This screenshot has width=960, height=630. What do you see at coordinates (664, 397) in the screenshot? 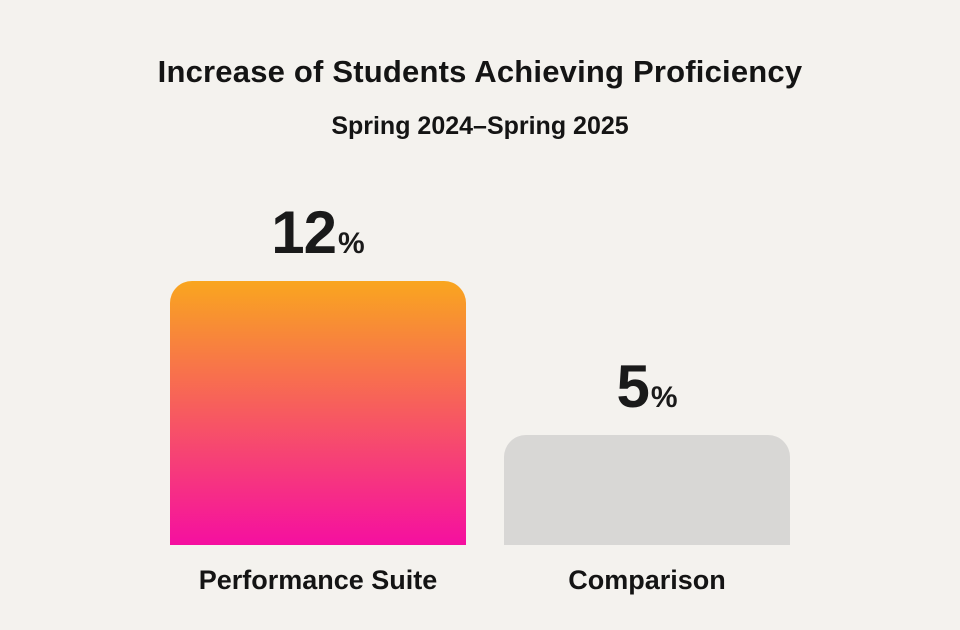
I see `value-percent-sign-comparison: %` at bounding box center [664, 397].